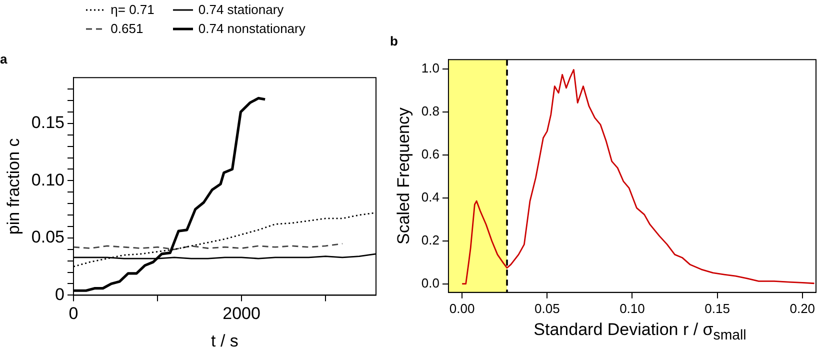 Image resolution: width=830 pixels, height=358 pixels. I want to click on chart-title: b, so click(394, 40).